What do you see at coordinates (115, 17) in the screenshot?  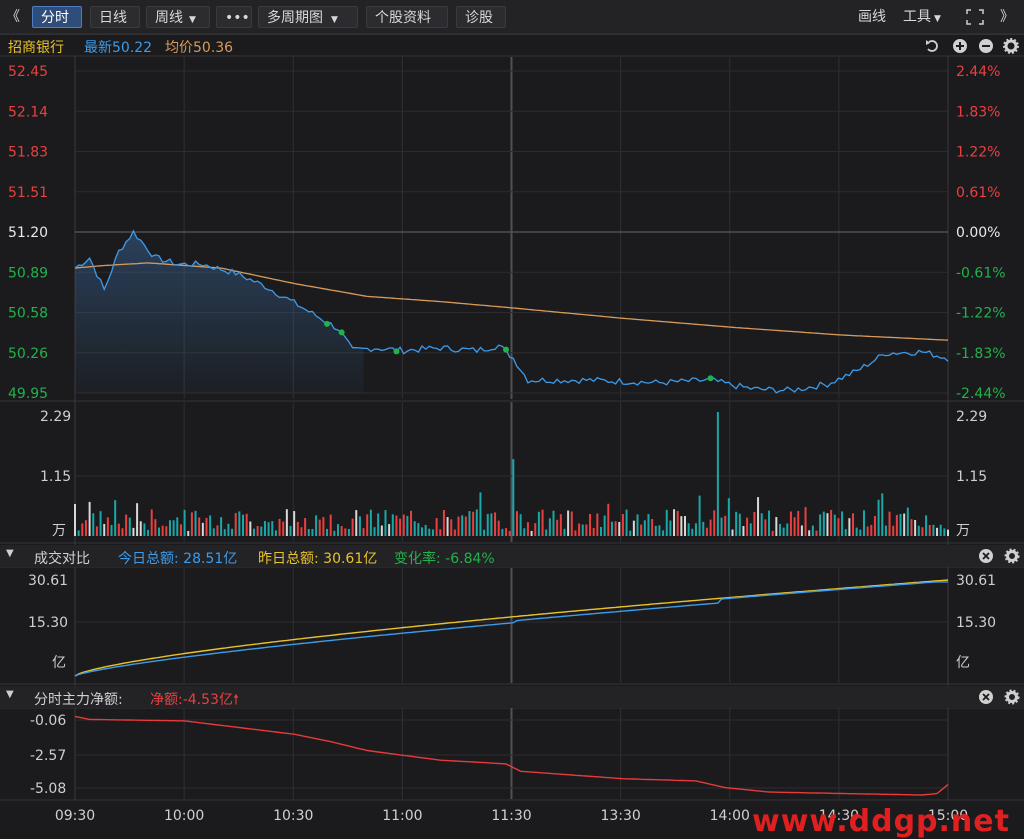 I see `tab-daily: 日线` at bounding box center [115, 17].